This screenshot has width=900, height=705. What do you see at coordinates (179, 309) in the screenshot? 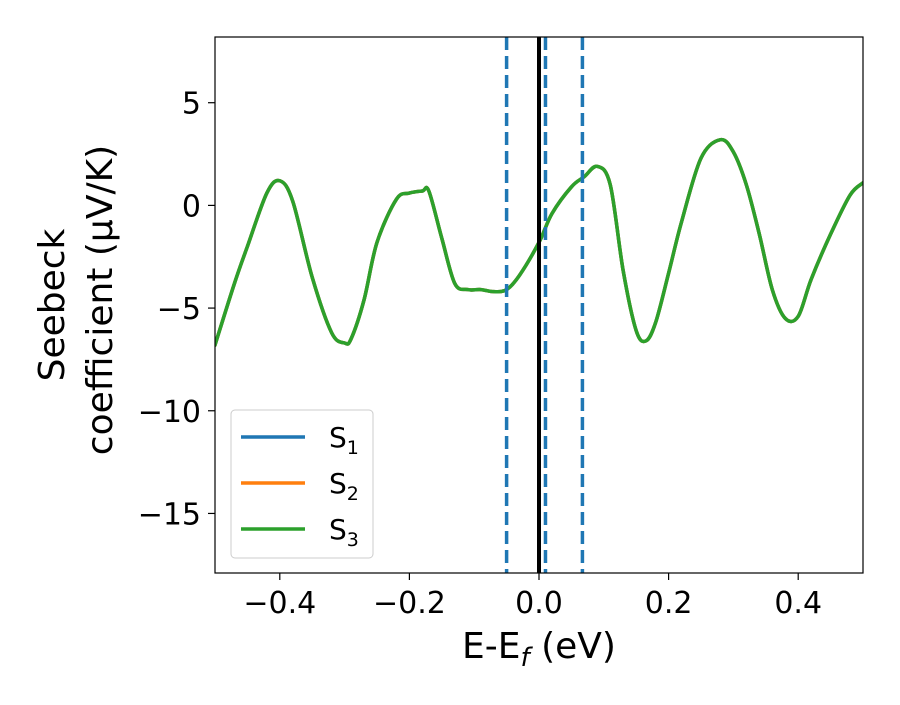
I see `y-tick-label: −5` at bounding box center [179, 309].